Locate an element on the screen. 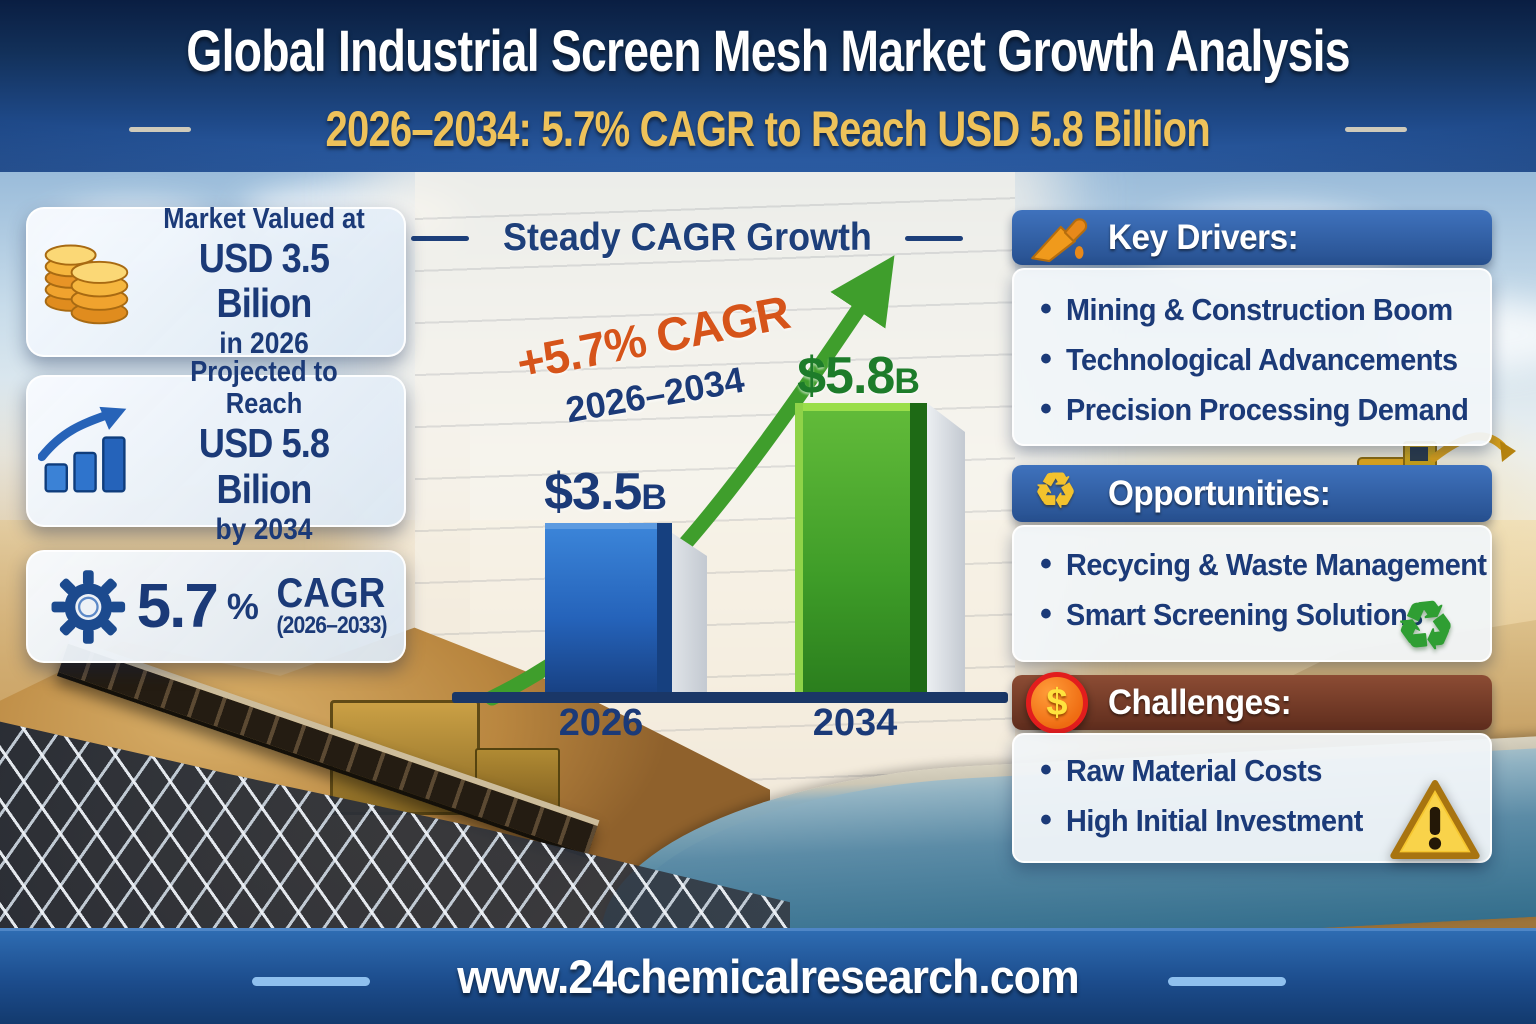  gear-icon is located at coordinates (88, 606).